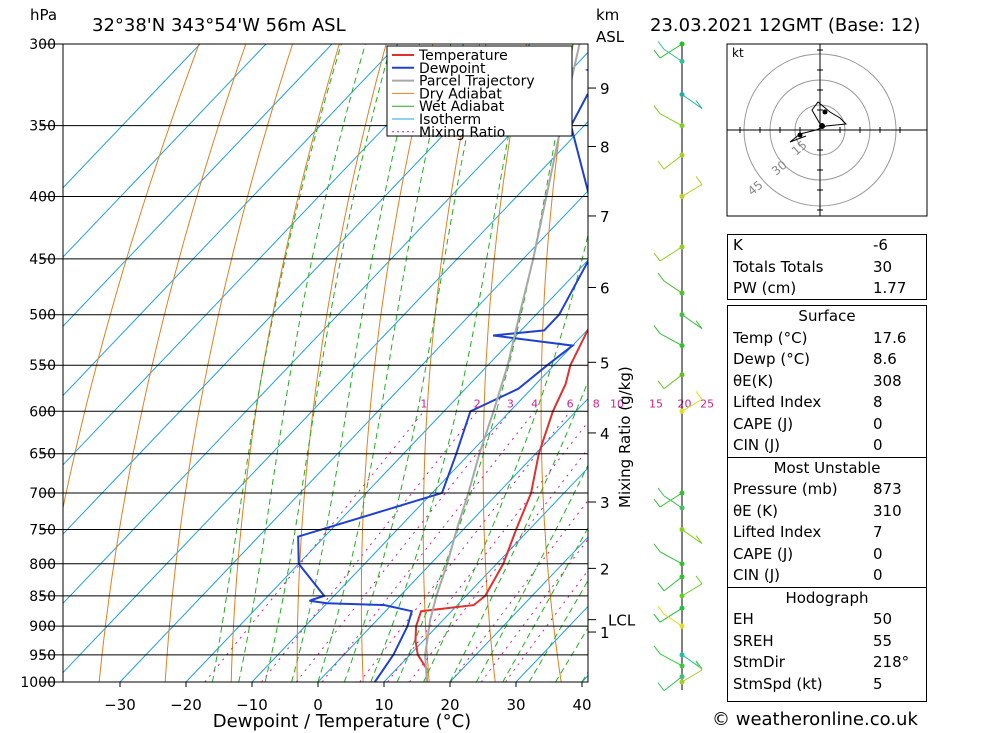 The width and height of the screenshot is (1000, 733). Describe the element at coordinates (423, 403) in the screenshot. I see `mixing-ratio-label: 1` at that location.